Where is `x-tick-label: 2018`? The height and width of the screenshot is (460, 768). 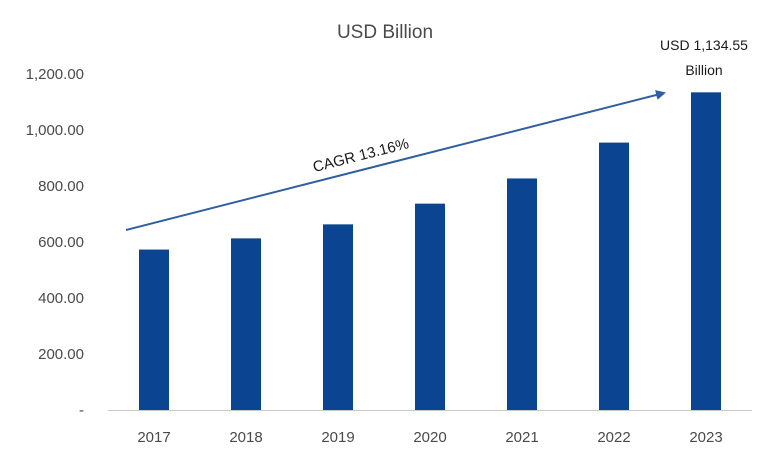 x-tick-label: 2018 is located at coordinates (245, 437).